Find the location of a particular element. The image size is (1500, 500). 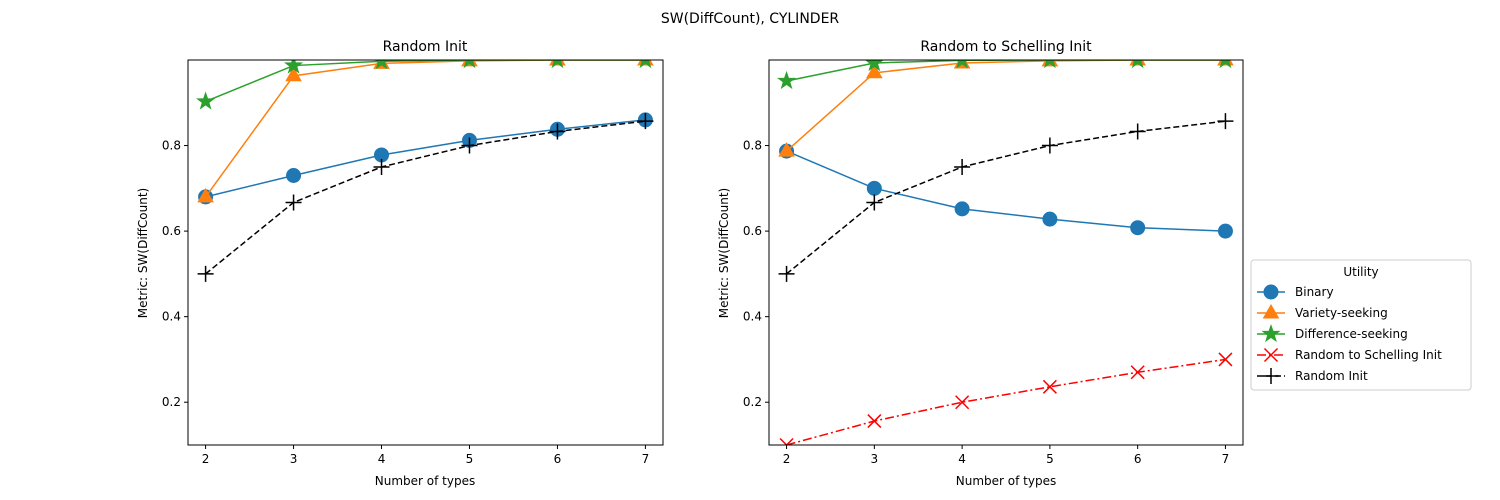

panel-title: Random Init is located at coordinates (425, 47).